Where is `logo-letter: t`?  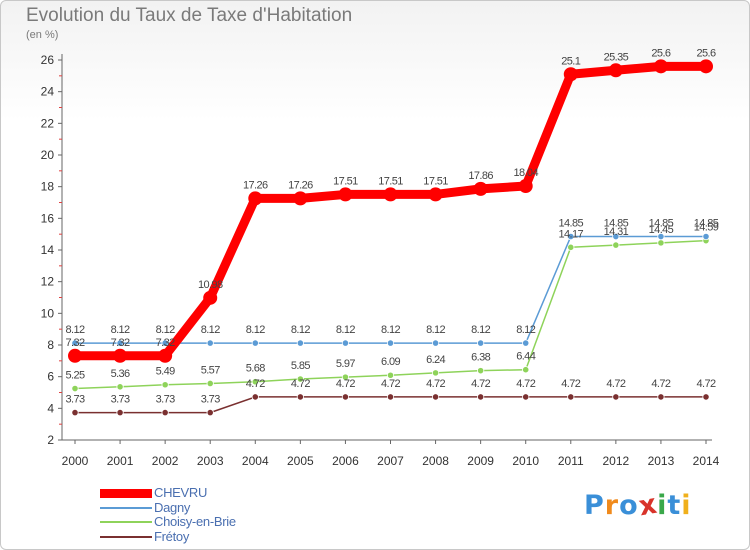
logo-letter: t is located at coordinates (674, 505).